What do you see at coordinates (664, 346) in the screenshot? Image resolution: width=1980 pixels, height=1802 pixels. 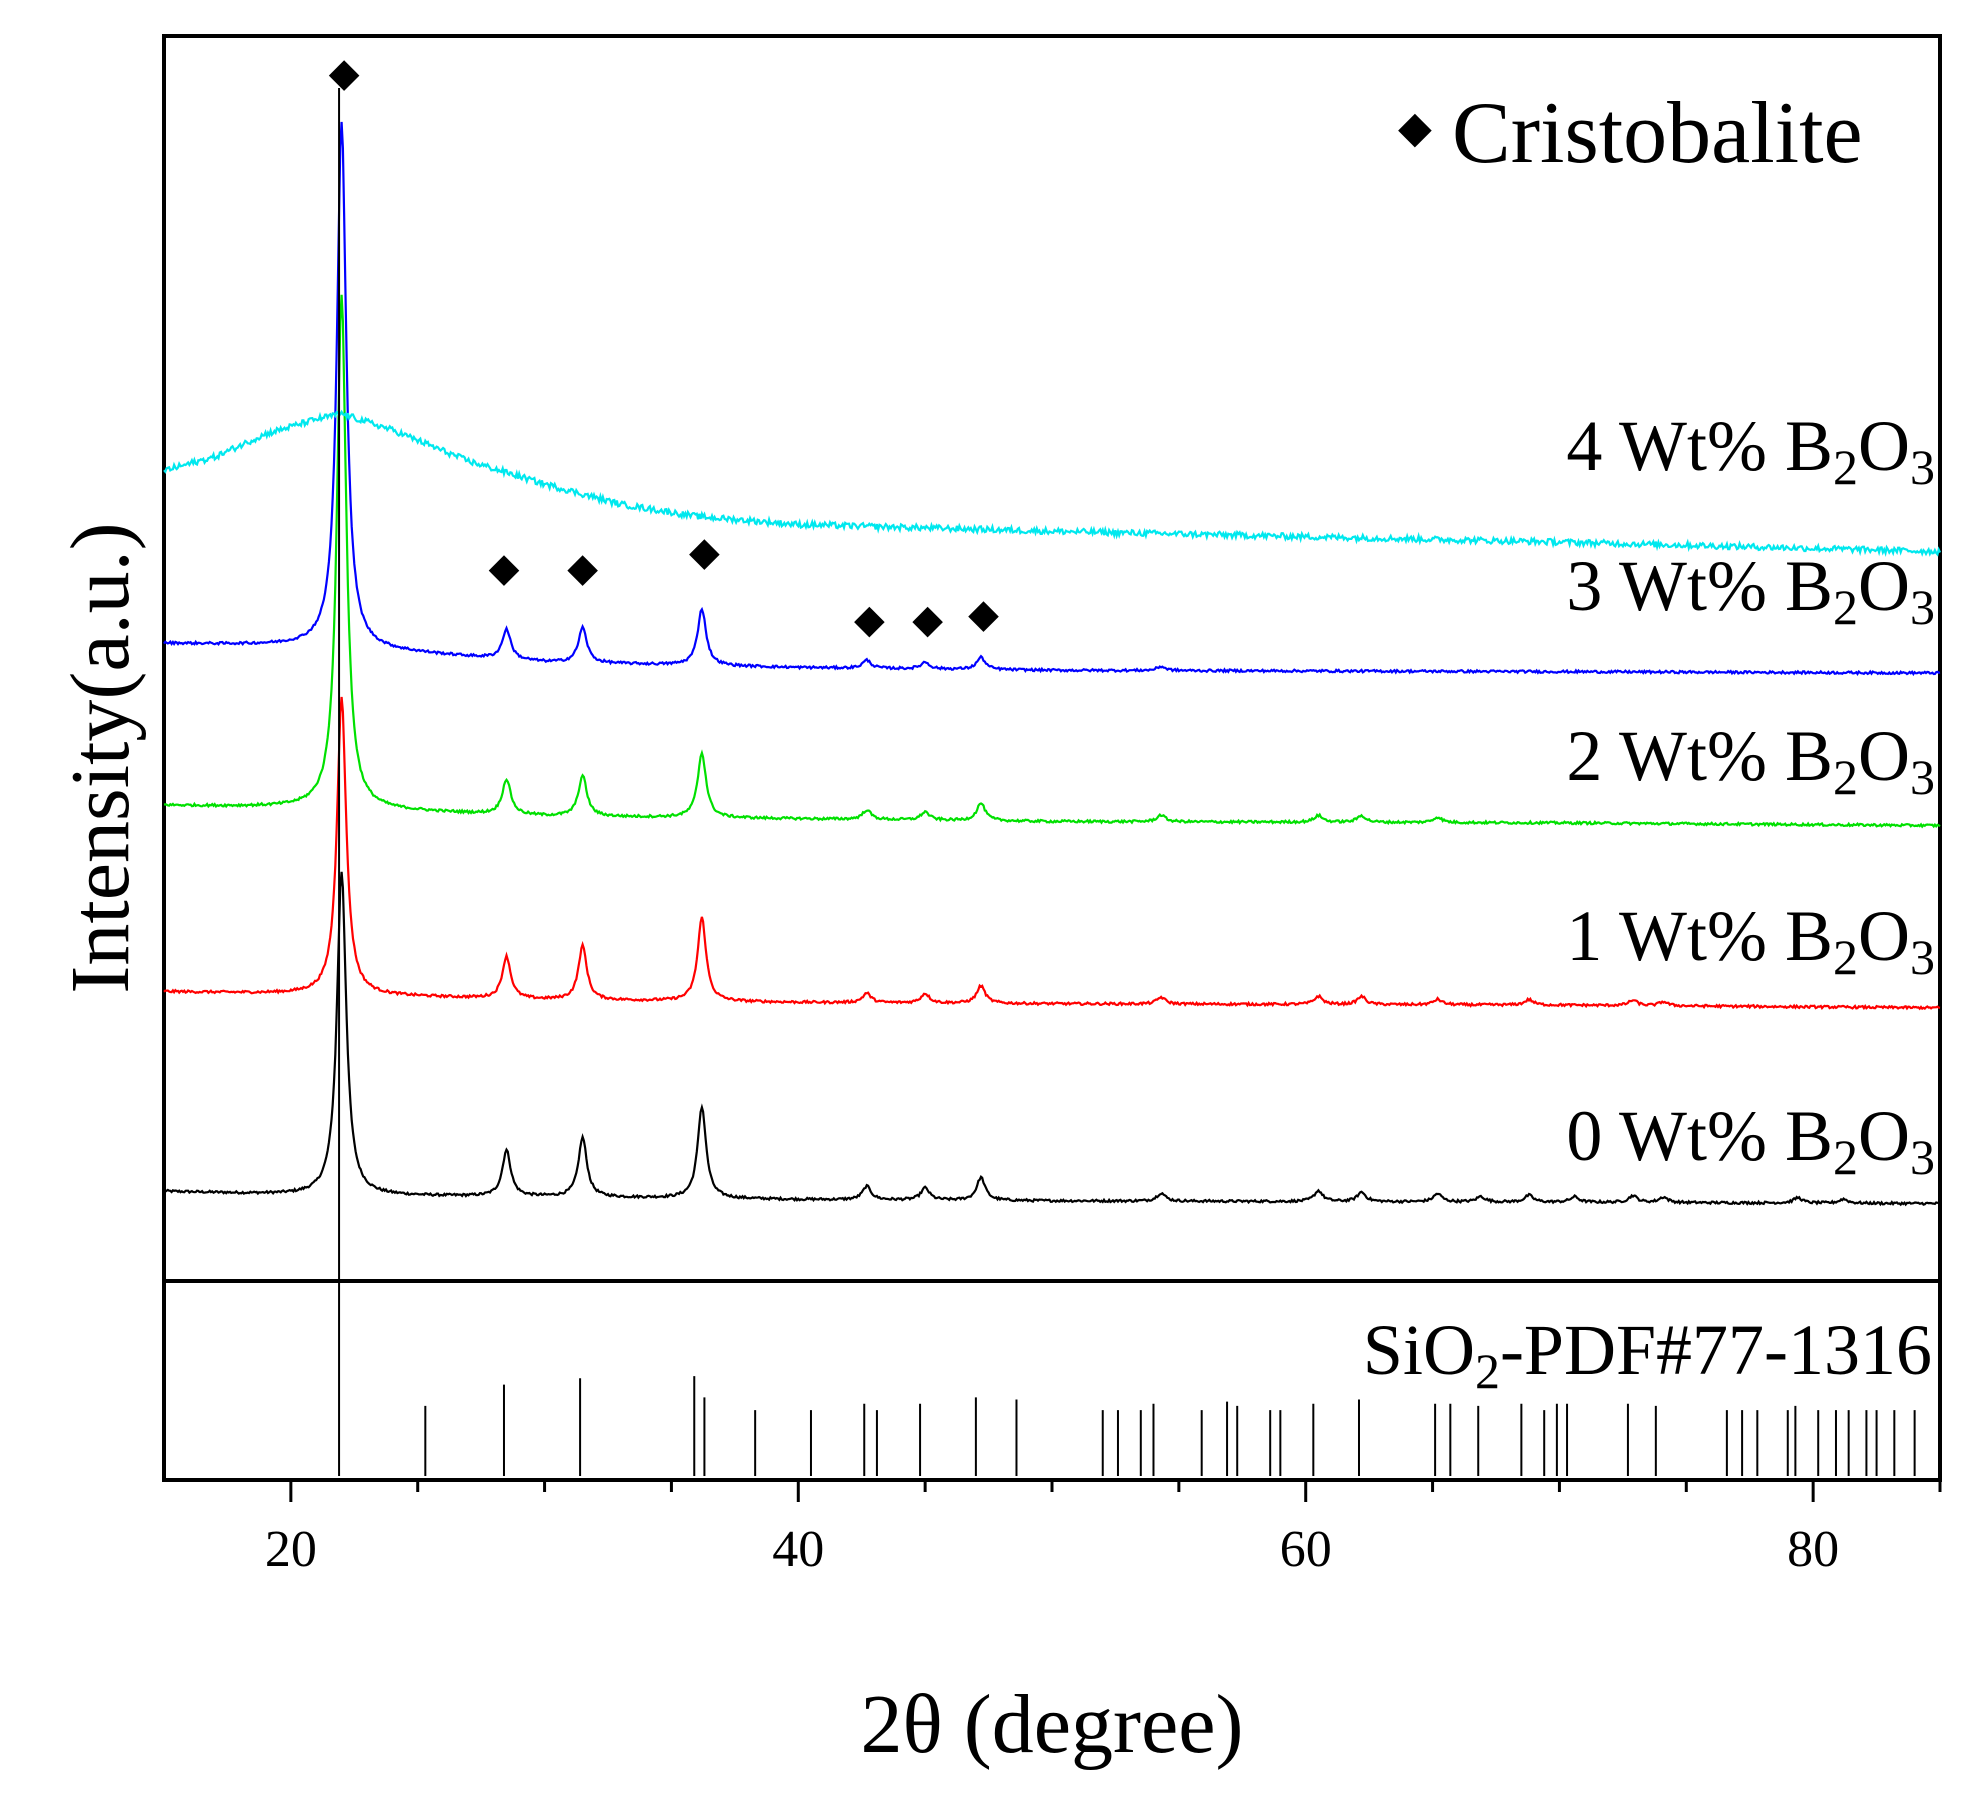 I see `marker-layer: ◆ ◆ ◆ ◆ ◆ ◆ ◆` at bounding box center [664, 346].